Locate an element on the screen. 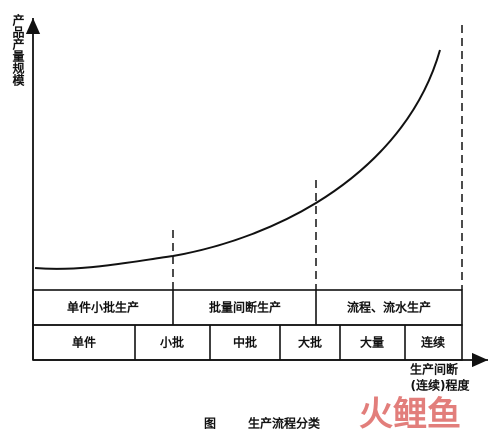 The image size is (493, 438). x-axis-label: 生产间断 is located at coordinates (434, 369).